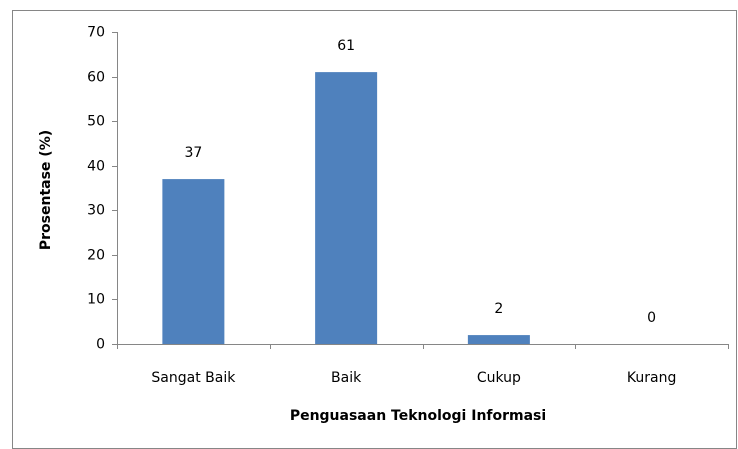  Describe the element at coordinates (651, 318) in the screenshot. I see `data-label: 0` at that location.